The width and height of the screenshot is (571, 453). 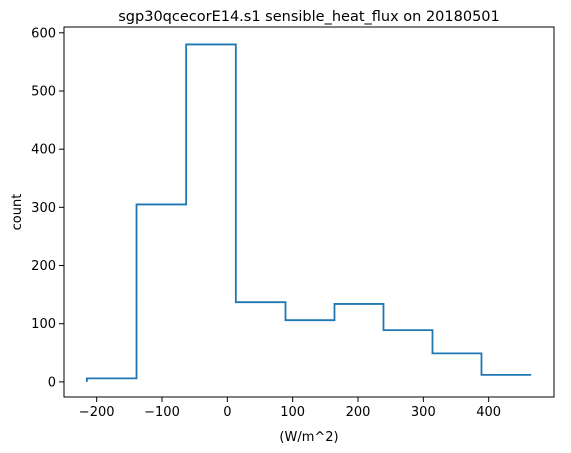 I want to click on y-axis-label: count, so click(x=17, y=212).